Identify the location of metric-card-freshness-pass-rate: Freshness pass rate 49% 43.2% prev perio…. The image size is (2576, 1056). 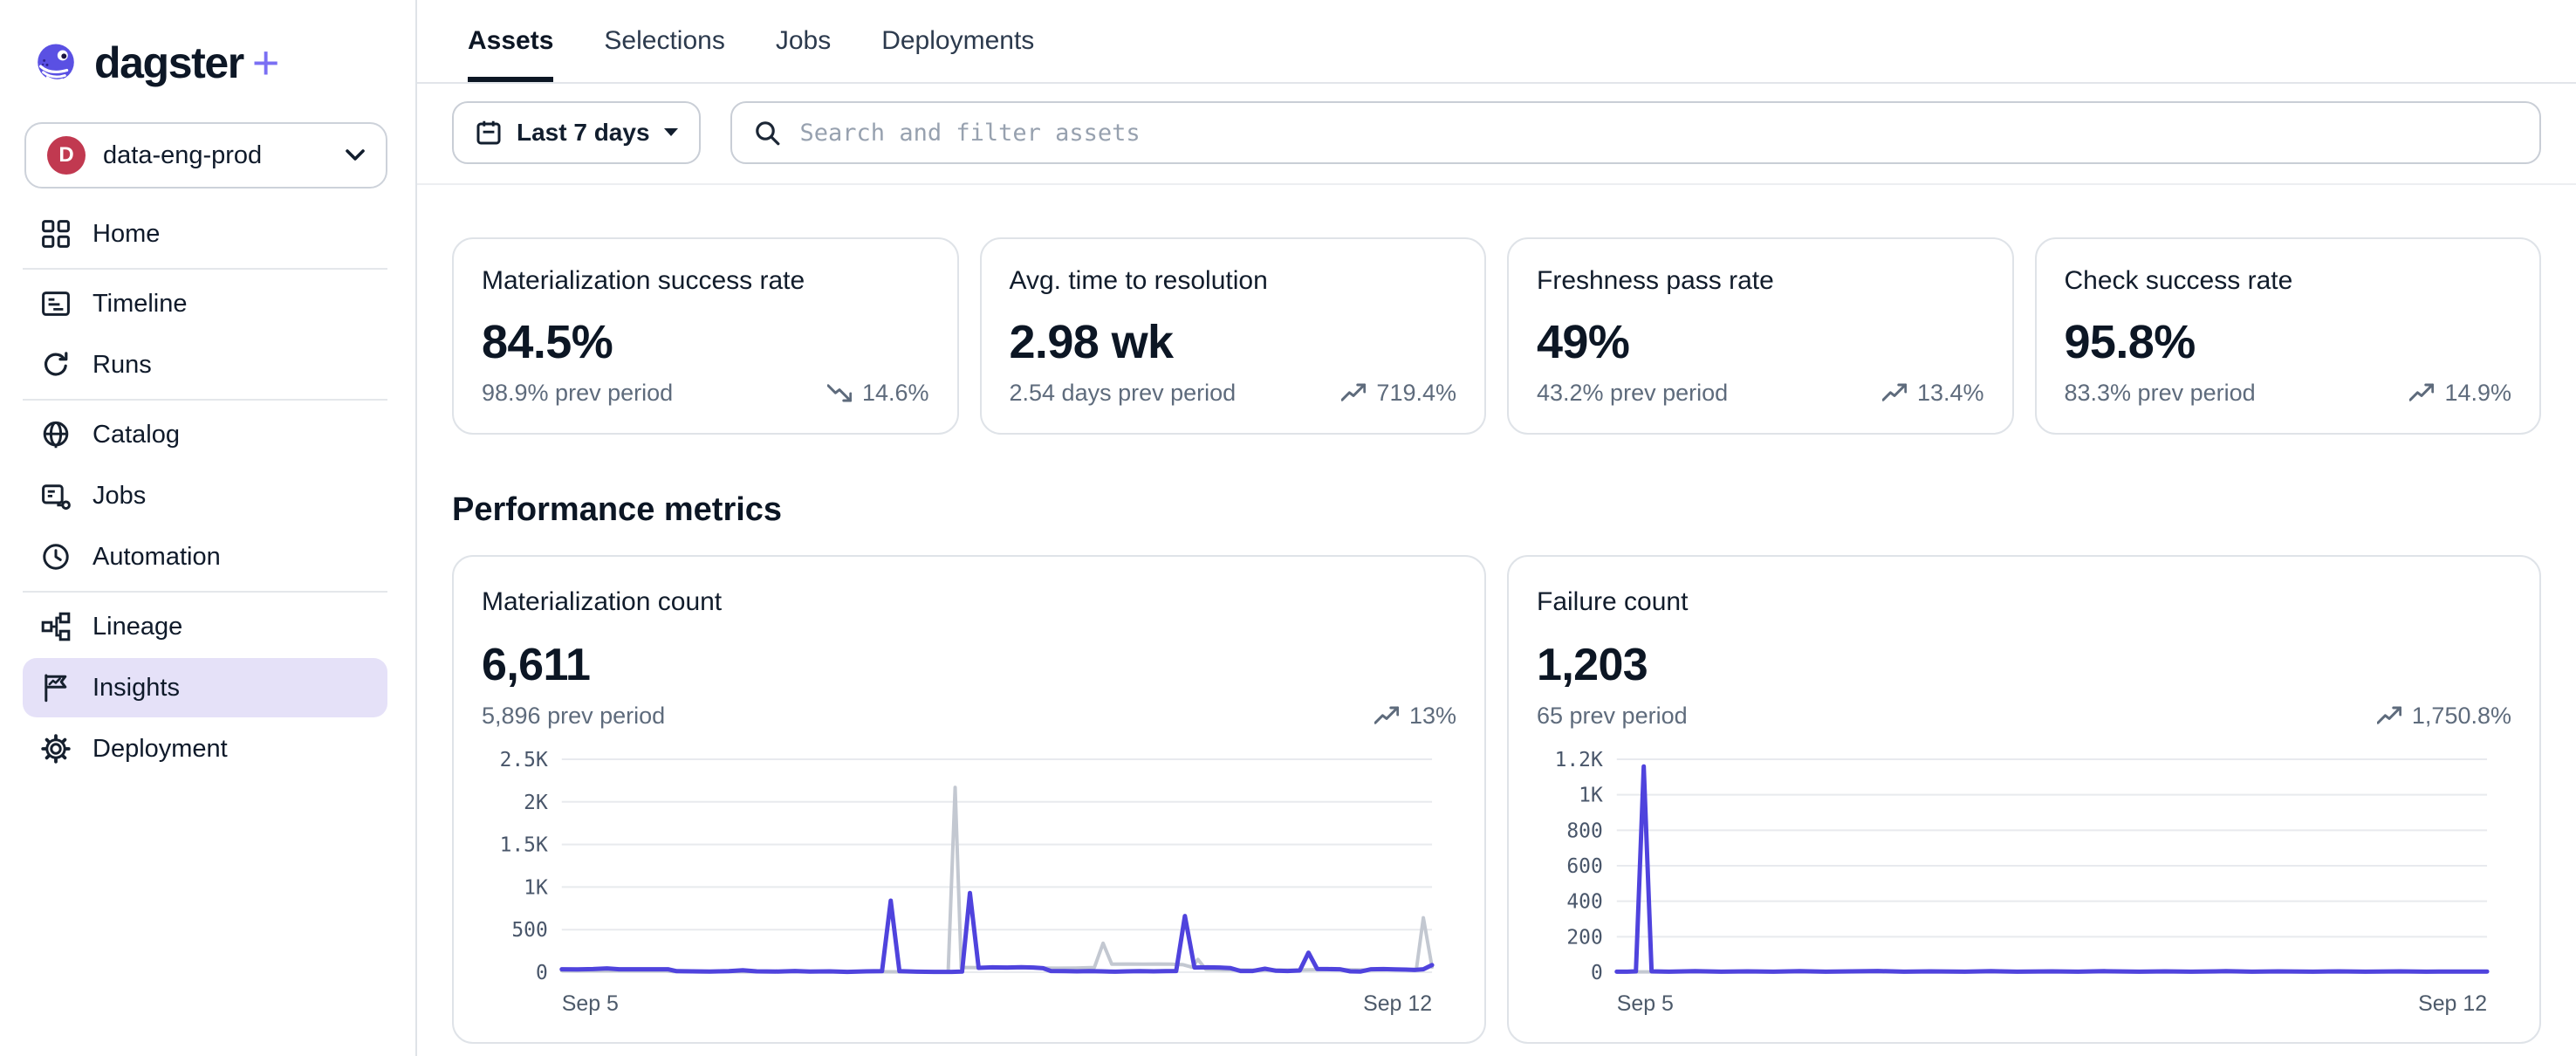
(1760, 336).